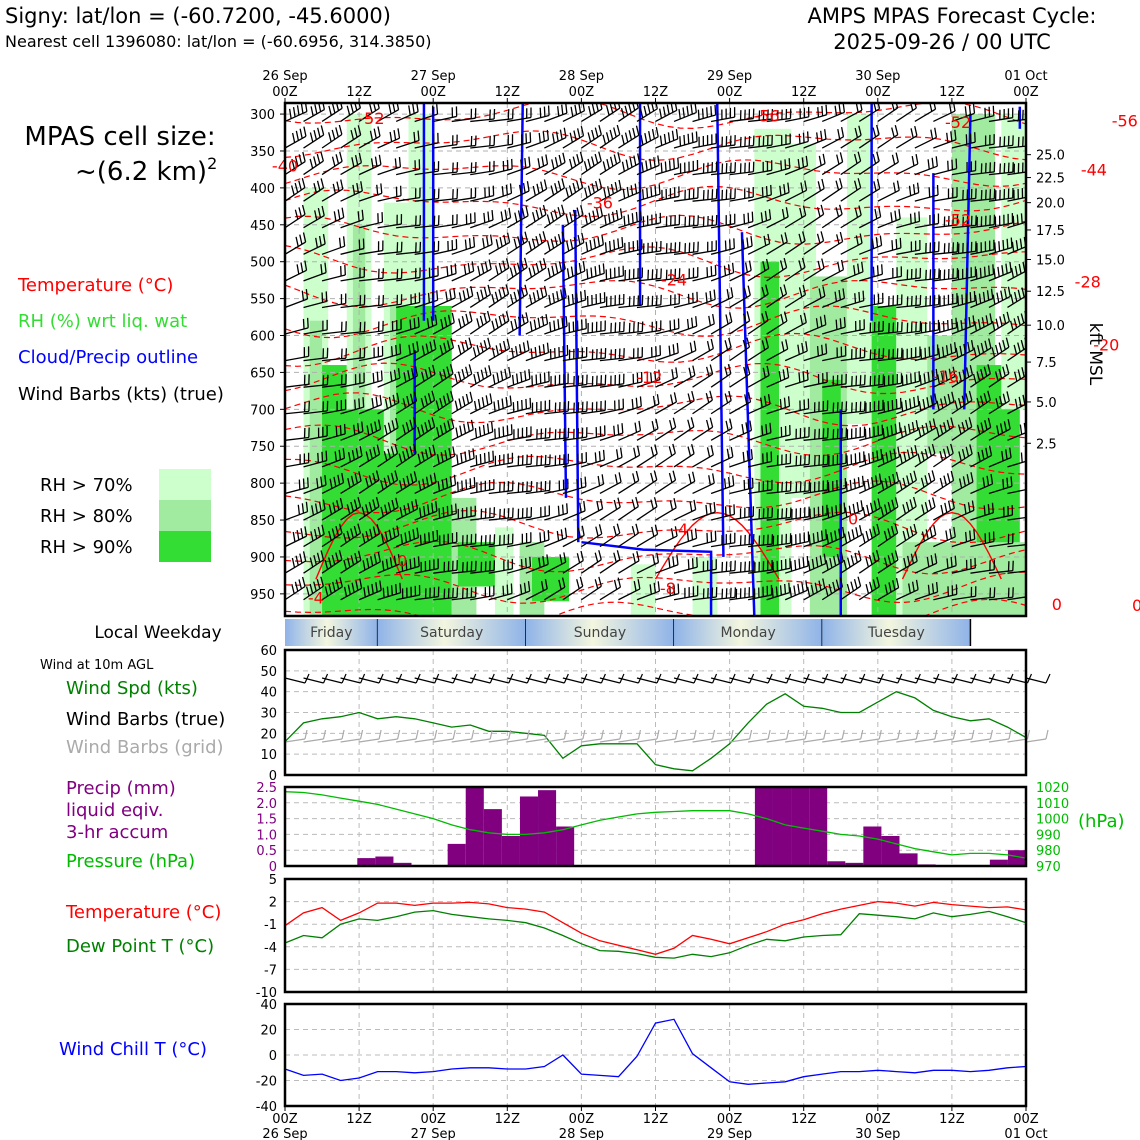  What do you see at coordinates (655, 731) in the screenshot?
I see `wind-speed-line` at bounding box center [655, 731].